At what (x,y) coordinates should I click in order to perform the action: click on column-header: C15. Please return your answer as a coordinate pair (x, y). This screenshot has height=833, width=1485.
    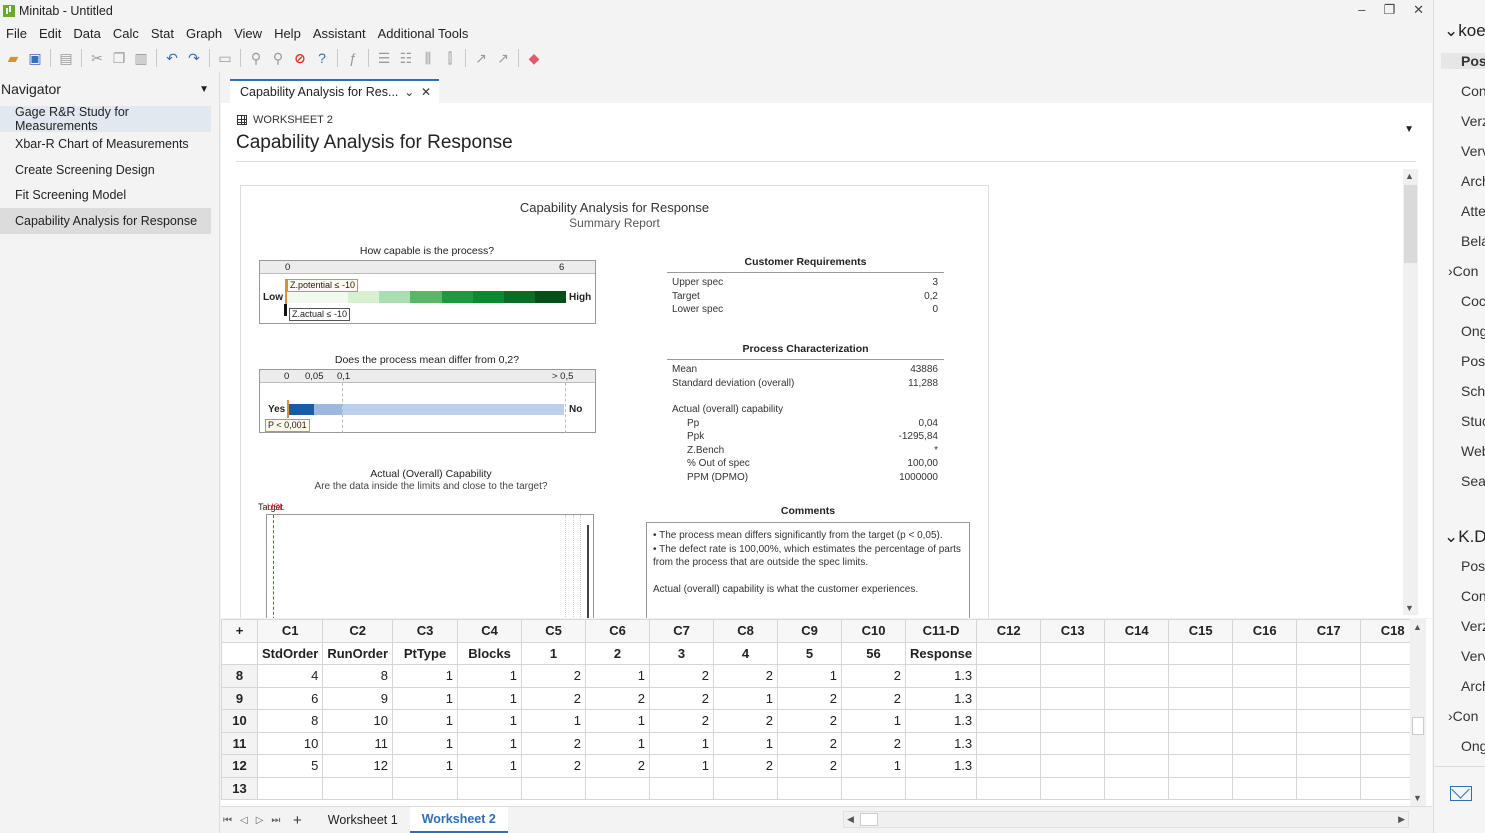
    Looking at the image, I should click on (1201, 631).